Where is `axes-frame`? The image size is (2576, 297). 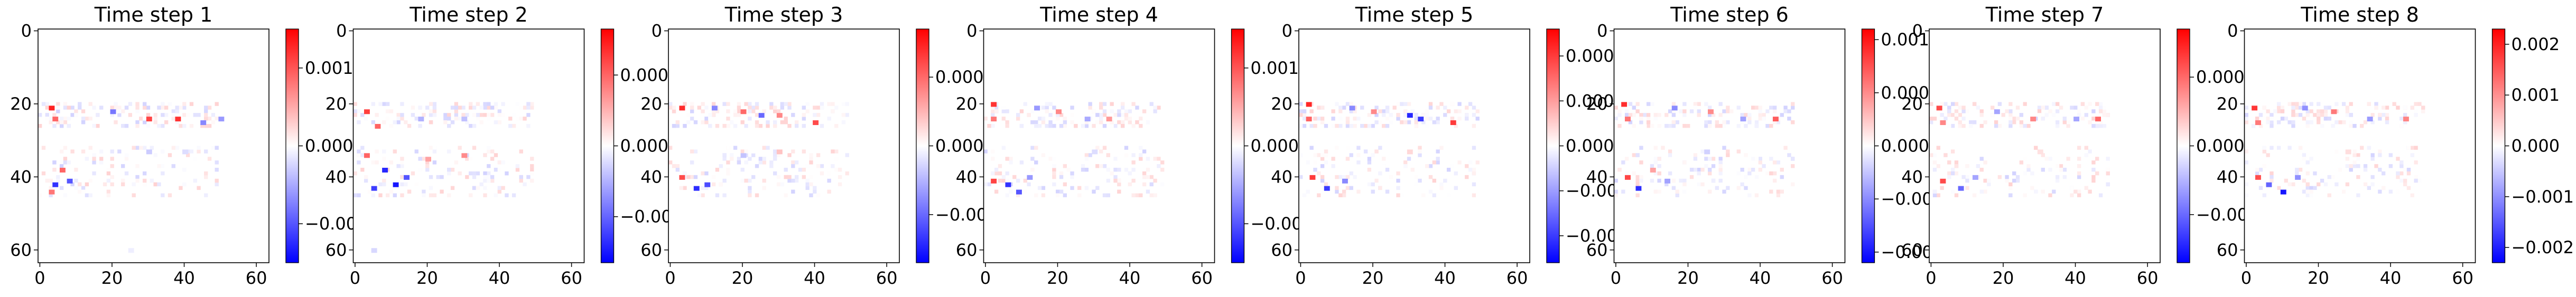 axes-frame is located at coordinates (468, 145).